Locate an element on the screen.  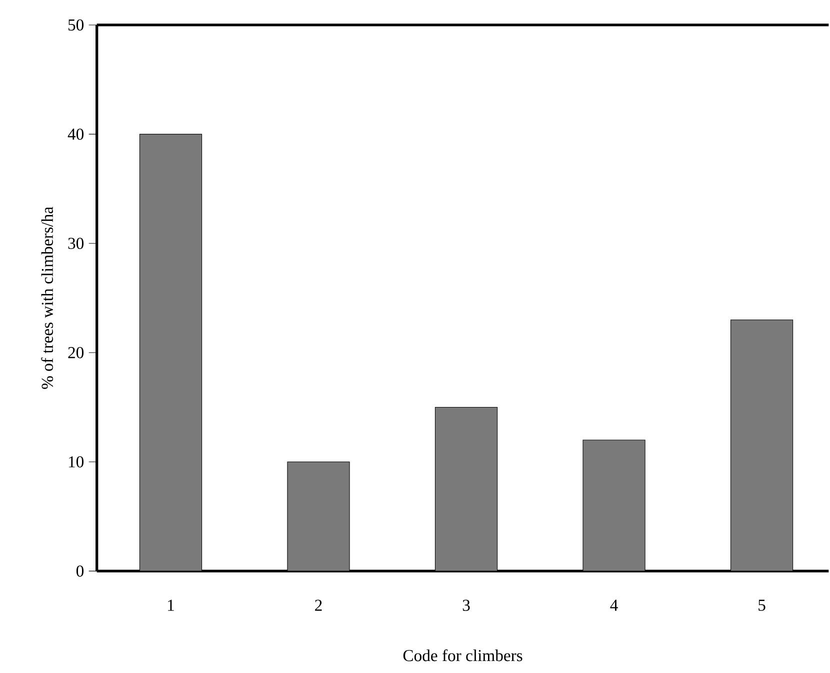
y-tick-label: 30 is located at coordinates (76, 244).